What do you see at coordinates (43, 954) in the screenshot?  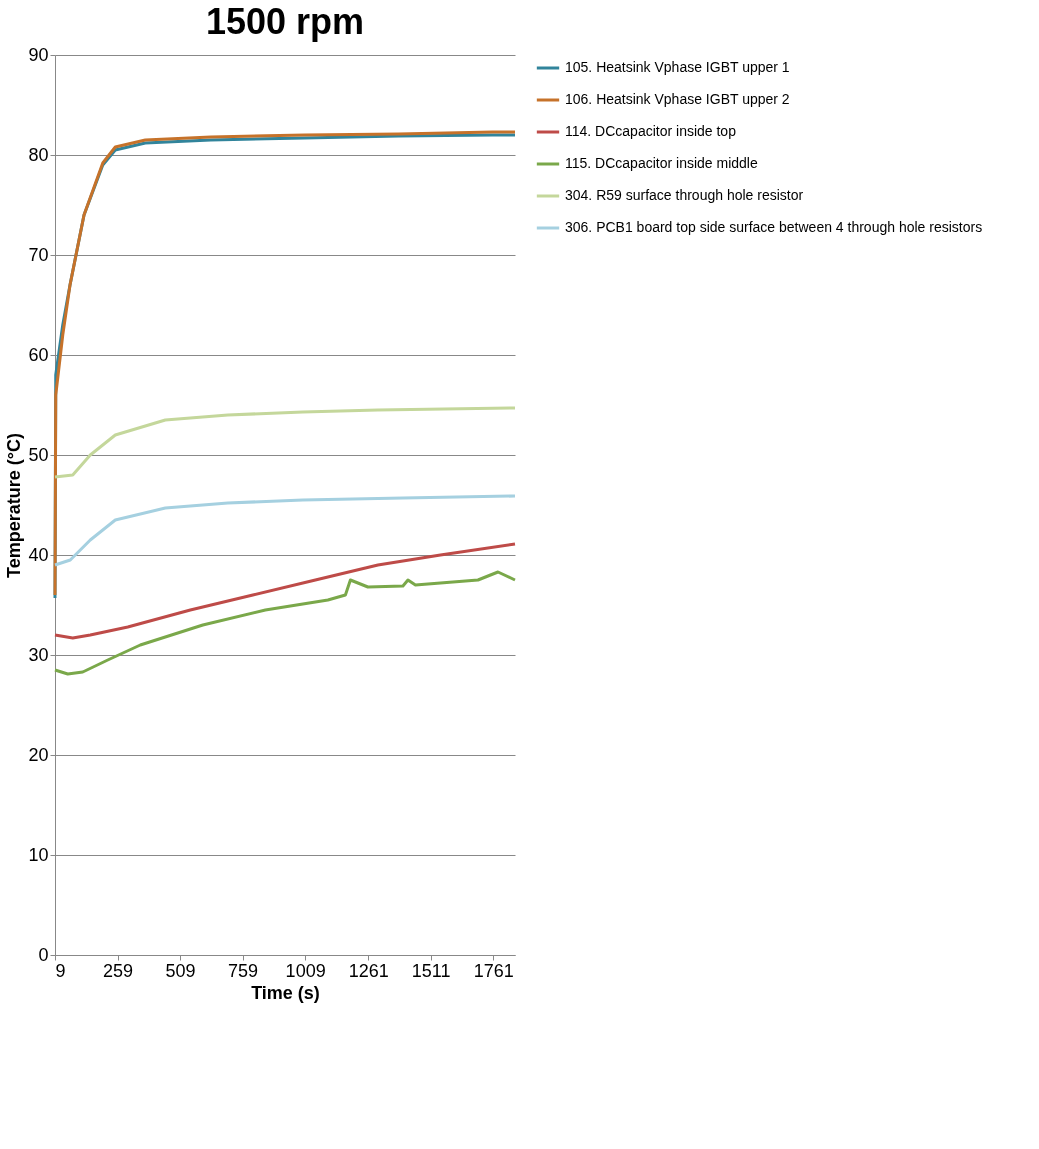 I see `y-tick-label: 0` at bounding box center [43, 954].